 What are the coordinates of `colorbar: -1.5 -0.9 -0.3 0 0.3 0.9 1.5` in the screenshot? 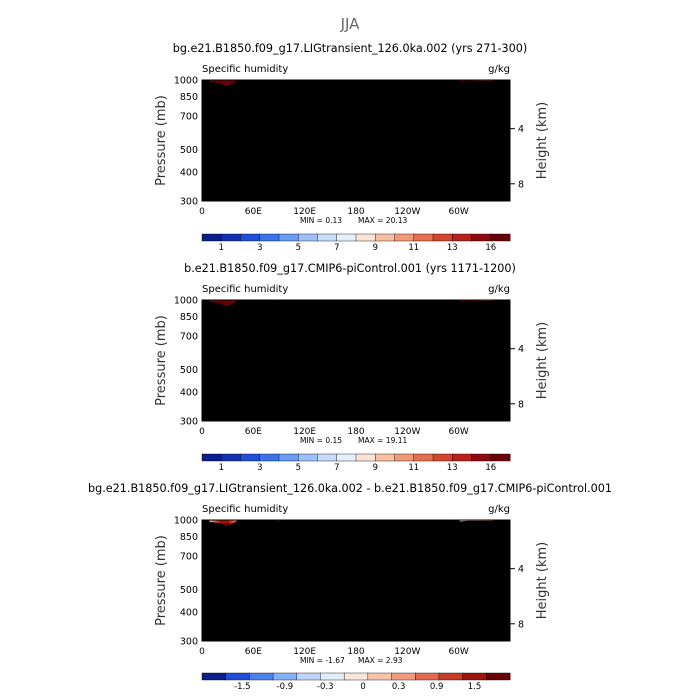 It's located at (356, 682).